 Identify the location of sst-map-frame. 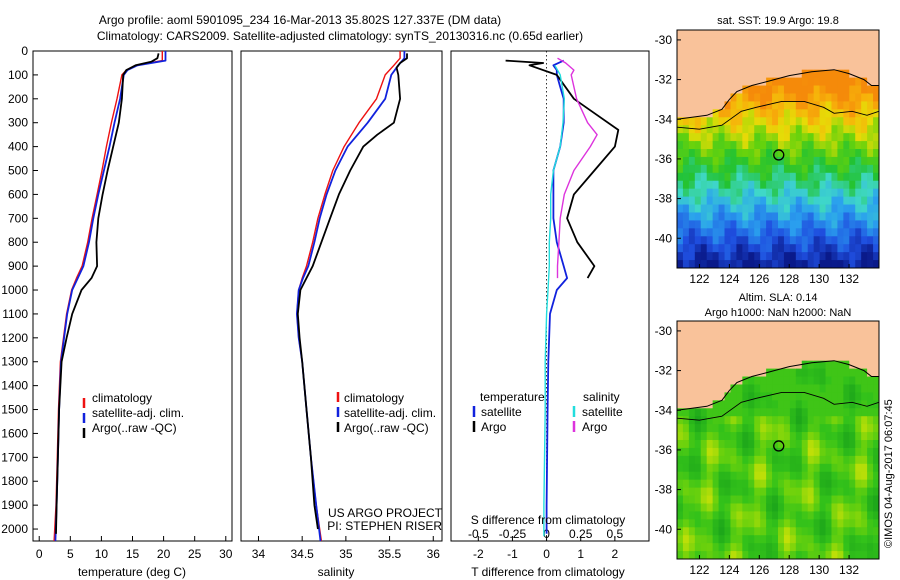
(778, 149).